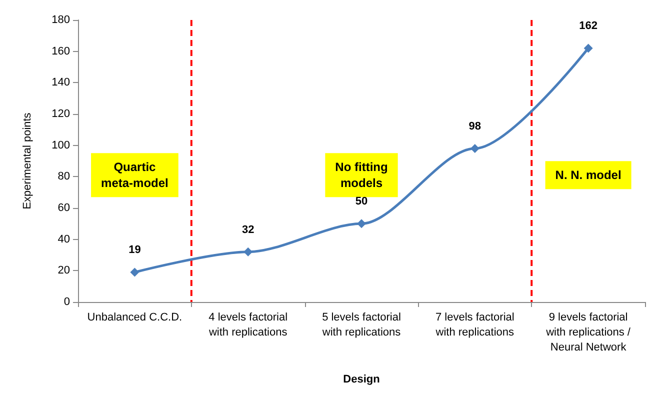 This screenshot has width=661, height=402. What do you see at coordinates (67, 302) in the screenshot?
I see `y-tick-label: 0` at bounding box center [67, 302].